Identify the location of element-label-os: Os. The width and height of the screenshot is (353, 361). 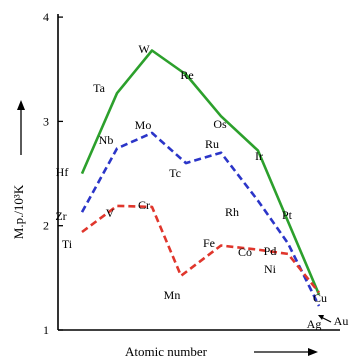
(220, 124).